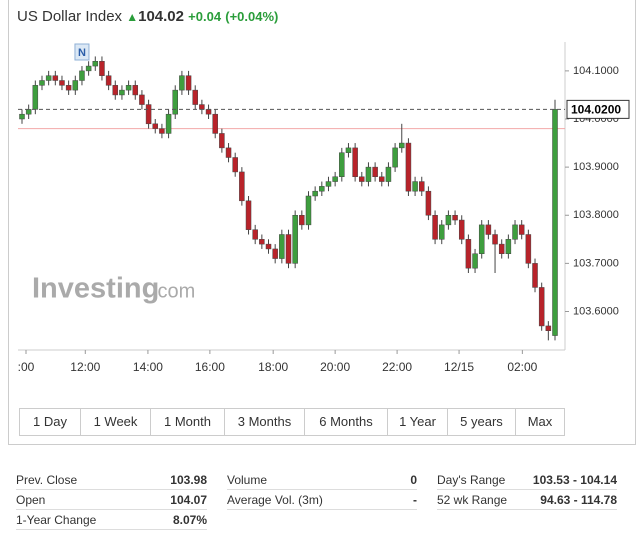  Describe the element at coordinates (397, 367) in the screenshot. I see `x-tick-label: 22:00` at that location.